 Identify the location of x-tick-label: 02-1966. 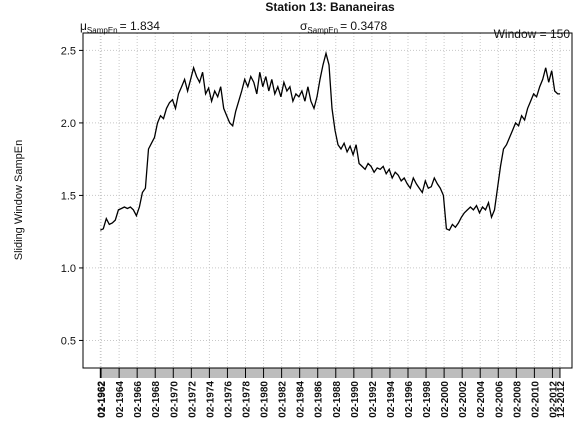
(138, 399).